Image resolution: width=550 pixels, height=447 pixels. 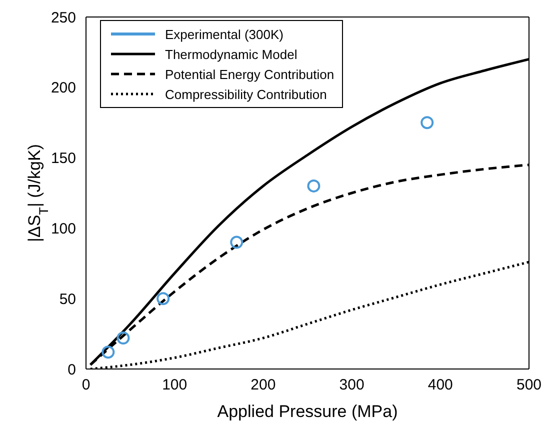 I want to click on legend-label: Experimental (300K), so click(x=224, y=34).